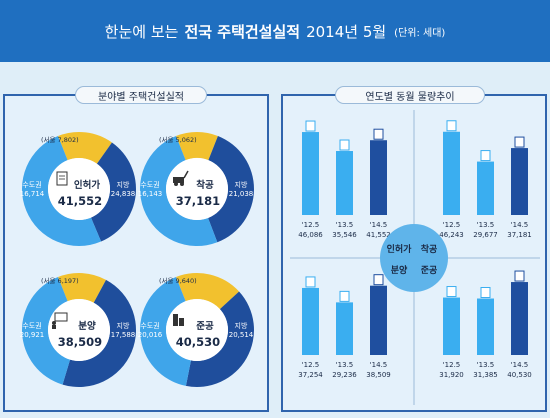 This screenshot has height=418, width=550. What do you see at coordinates (310, 375) in the screenshot?
I see `bar-value-label: 37,254` at bounding box center [310, 375].